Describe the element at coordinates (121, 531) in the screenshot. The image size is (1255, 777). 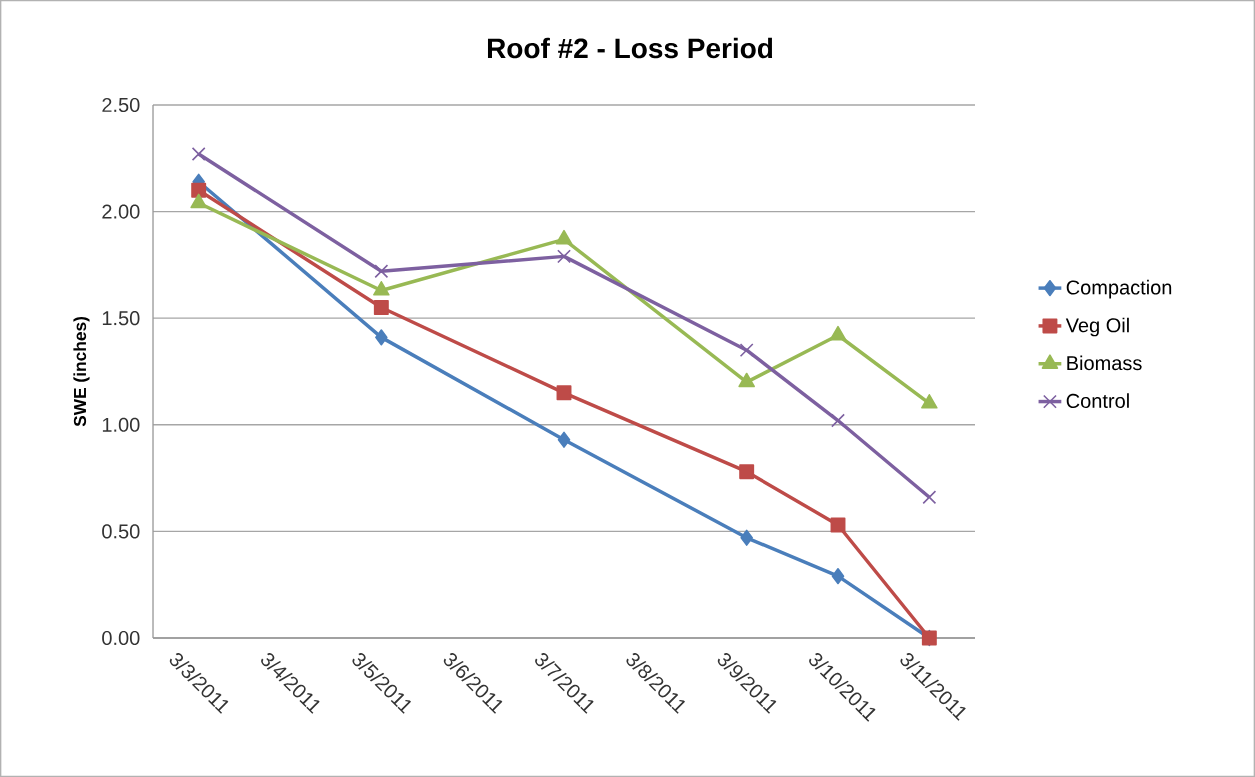
I see `y-tick-label: 0.50` at that location.